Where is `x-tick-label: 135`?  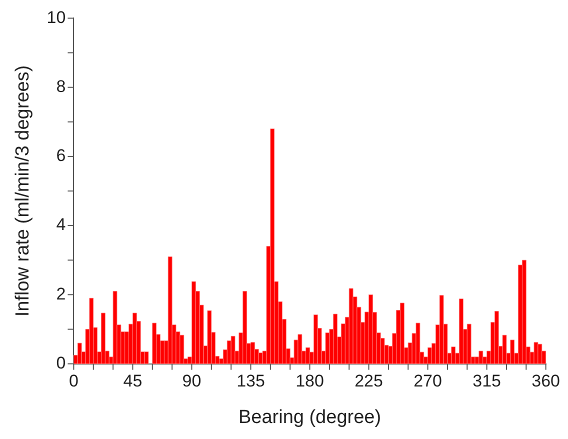 x-tick-label: 135 is located at coordinates (250, 381).